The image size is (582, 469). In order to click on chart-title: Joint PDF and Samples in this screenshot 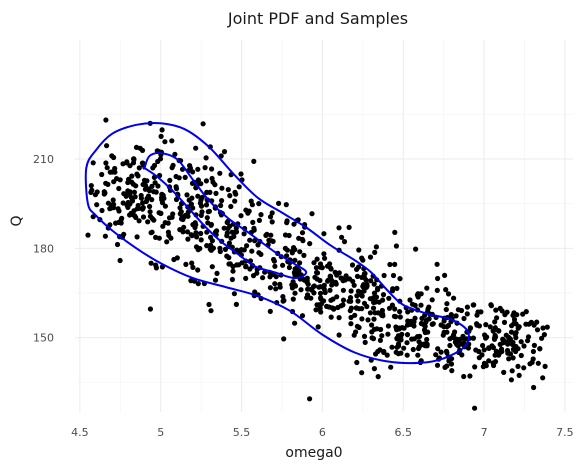, I will do `click(317, 18)`.